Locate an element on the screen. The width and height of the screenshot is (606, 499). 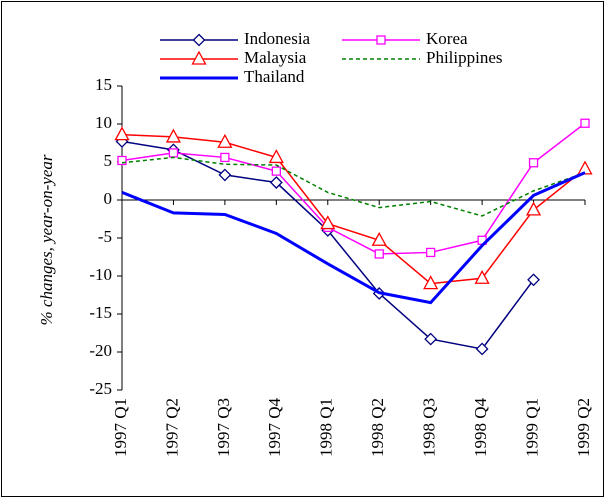
y-tick-label: -5 is located at coordinates (105, 236).